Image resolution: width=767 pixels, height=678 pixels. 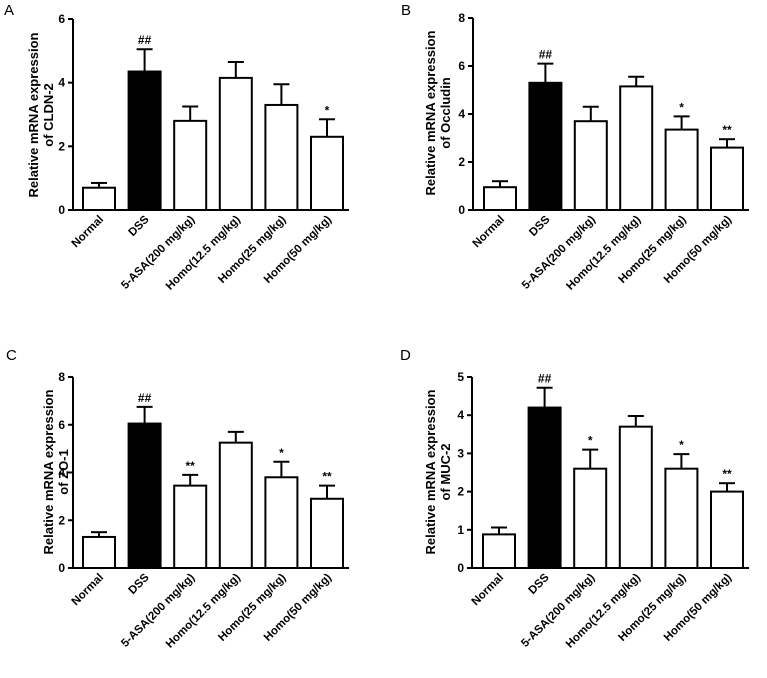 I want to click on y-axis-label: Relative mRNA expression of CLDN-2, so click(x=41, y=114).